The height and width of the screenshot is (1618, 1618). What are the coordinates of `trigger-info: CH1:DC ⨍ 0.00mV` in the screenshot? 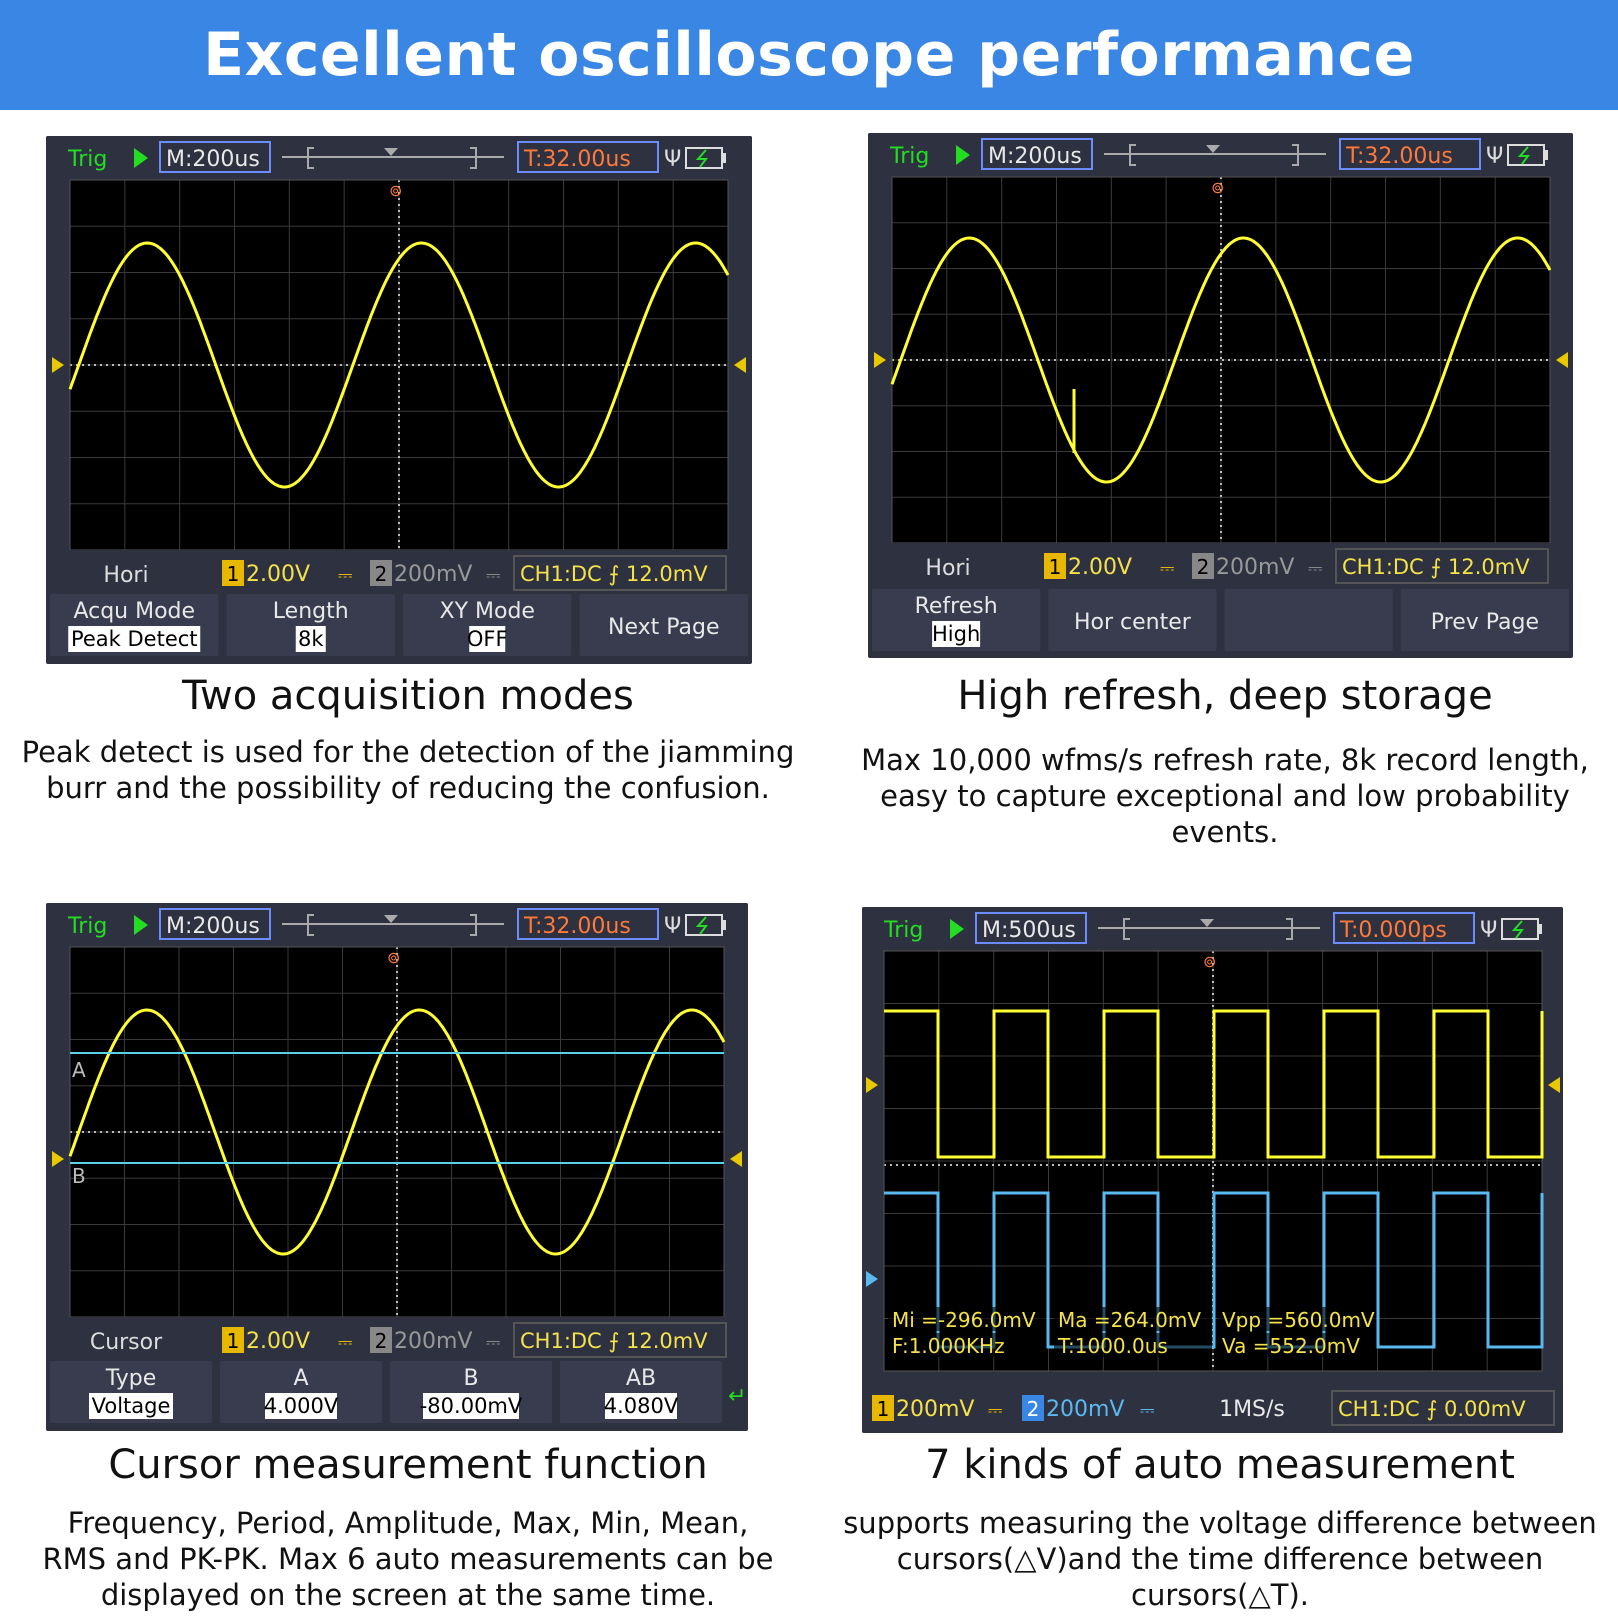 It's located at (1432, 1409).